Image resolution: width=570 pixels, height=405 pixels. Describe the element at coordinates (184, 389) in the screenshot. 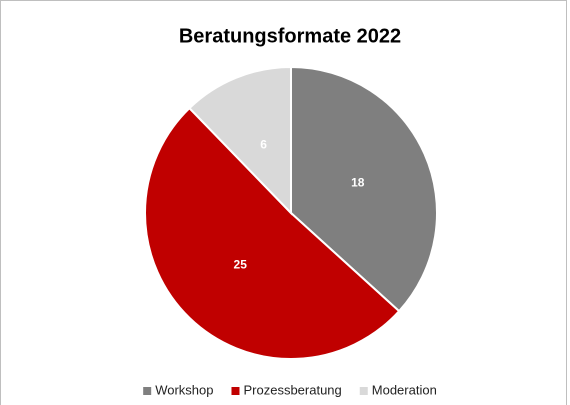

I see `legend-label: Workshop` at that location.